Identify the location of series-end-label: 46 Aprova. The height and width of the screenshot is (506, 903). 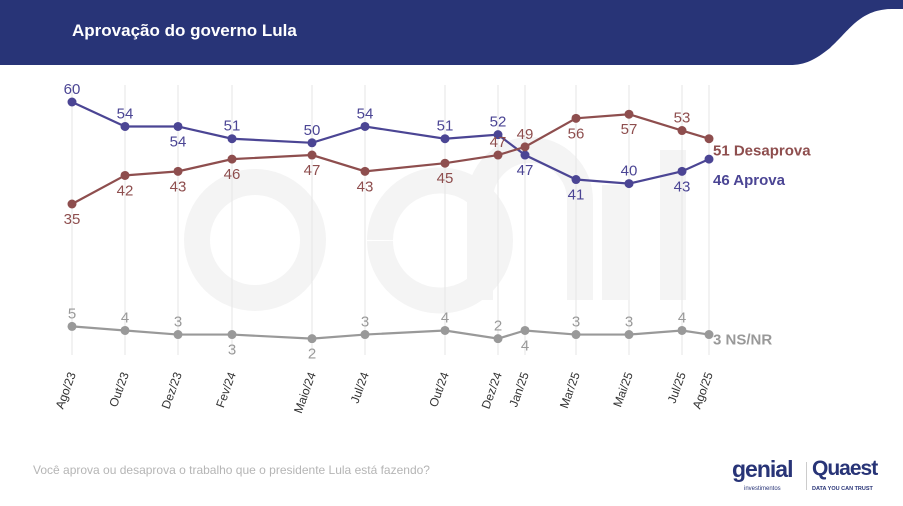
(749, 180).